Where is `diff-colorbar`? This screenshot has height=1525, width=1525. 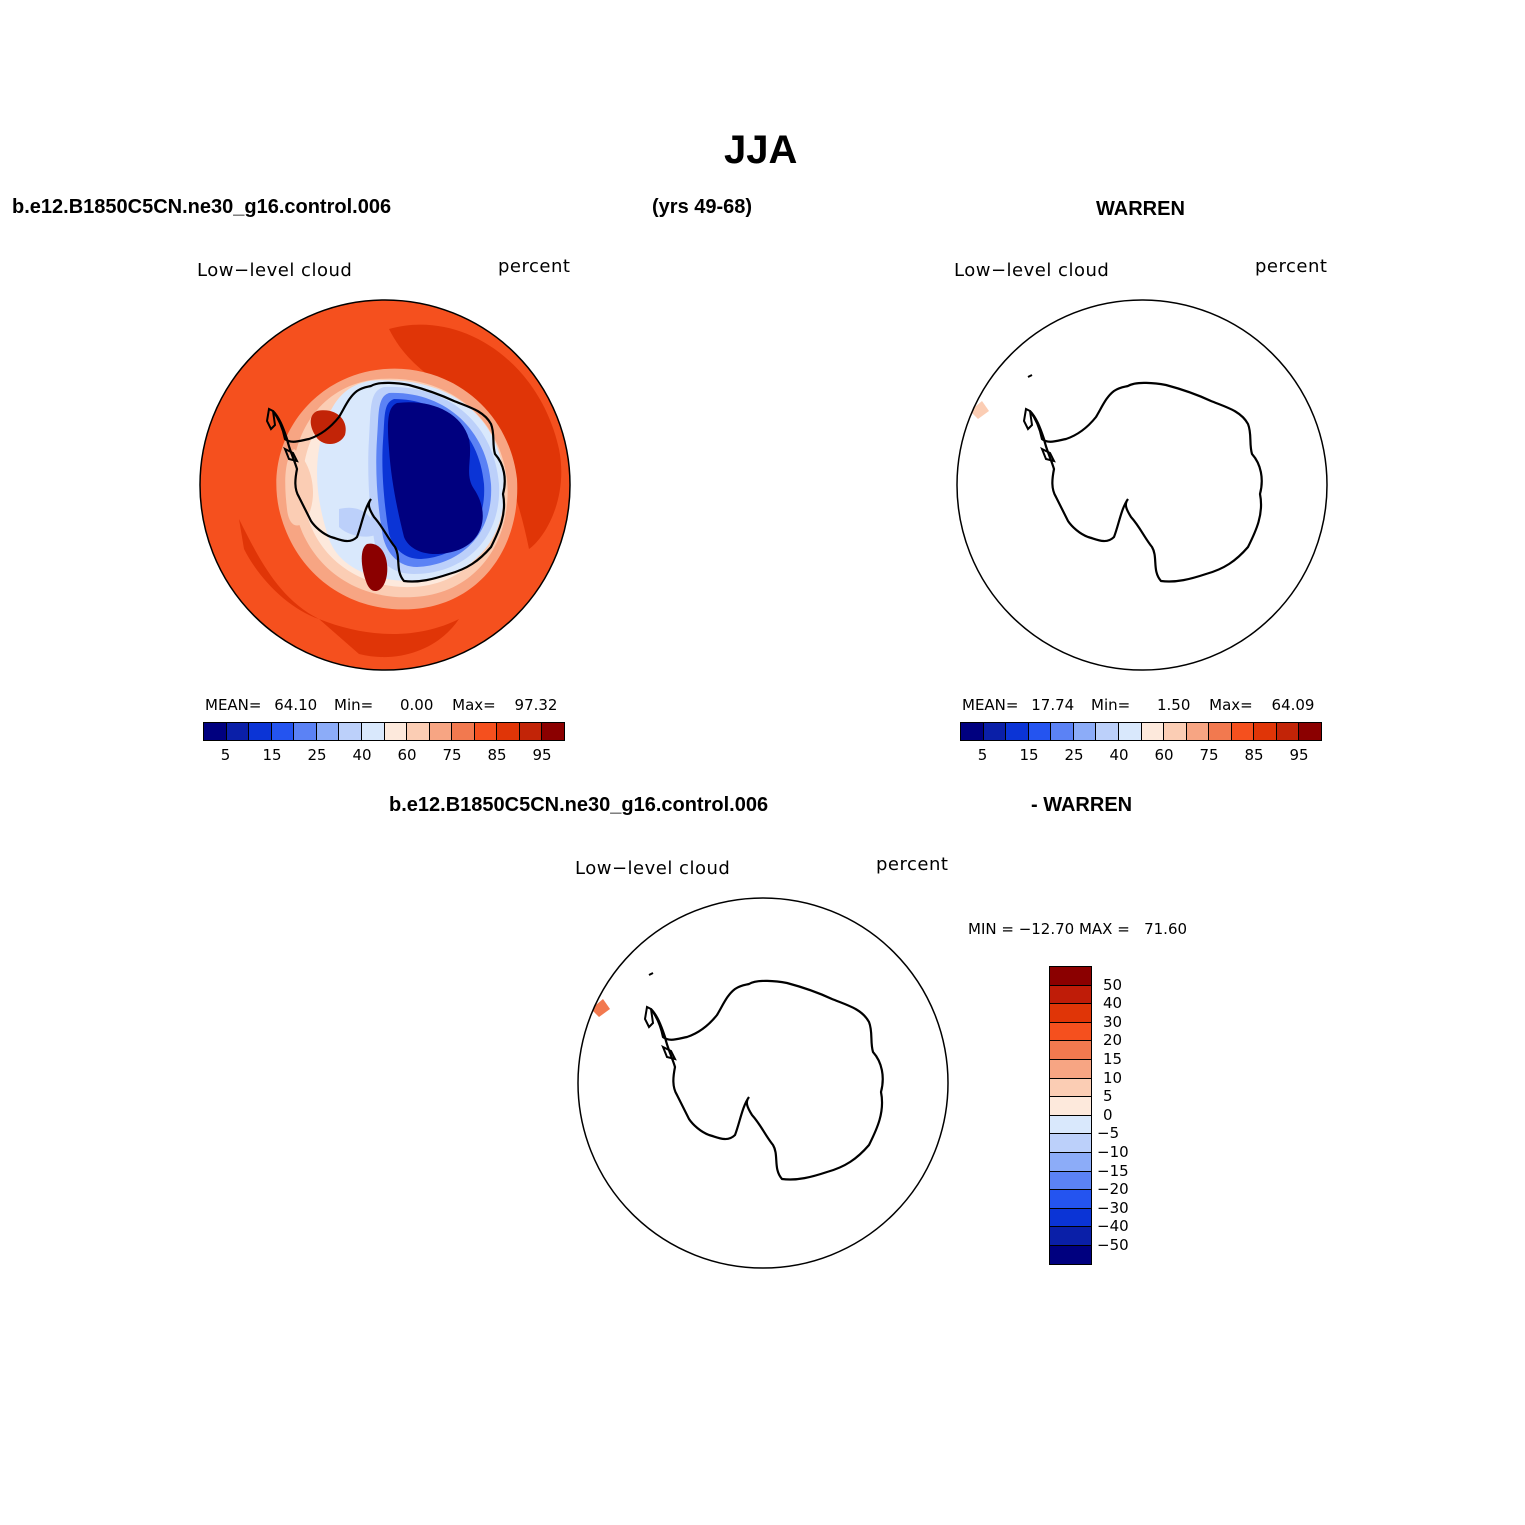 diff-colorbar is located at coordinates (1070, 1115).